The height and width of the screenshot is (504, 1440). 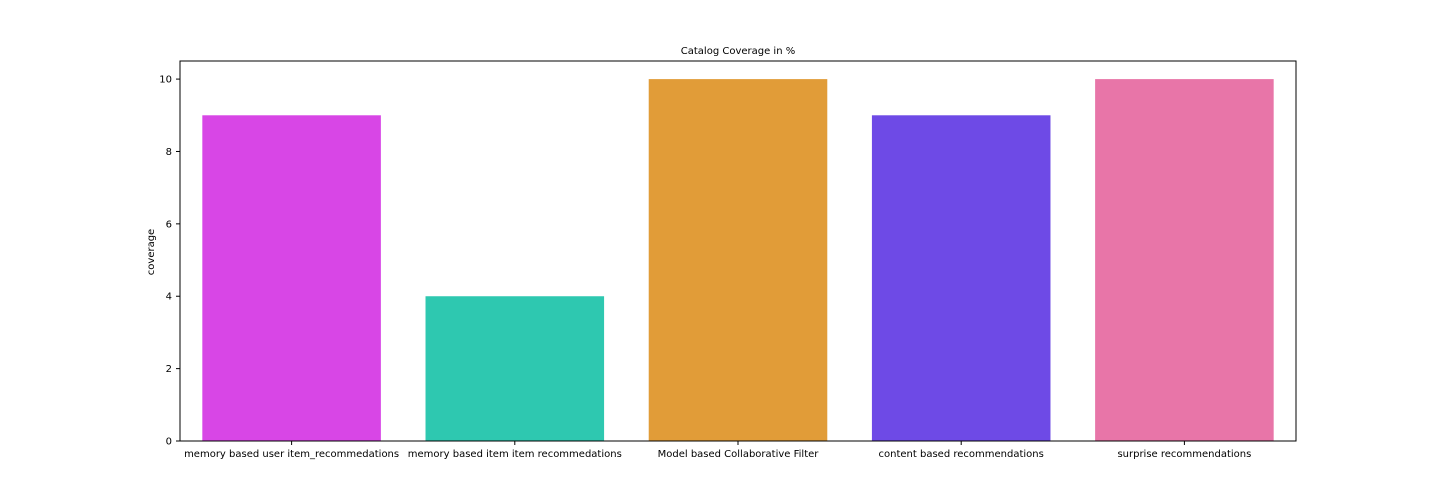 I want to click on x-tick-label: memory based user item_recommedations, so click(x=291, y=454).